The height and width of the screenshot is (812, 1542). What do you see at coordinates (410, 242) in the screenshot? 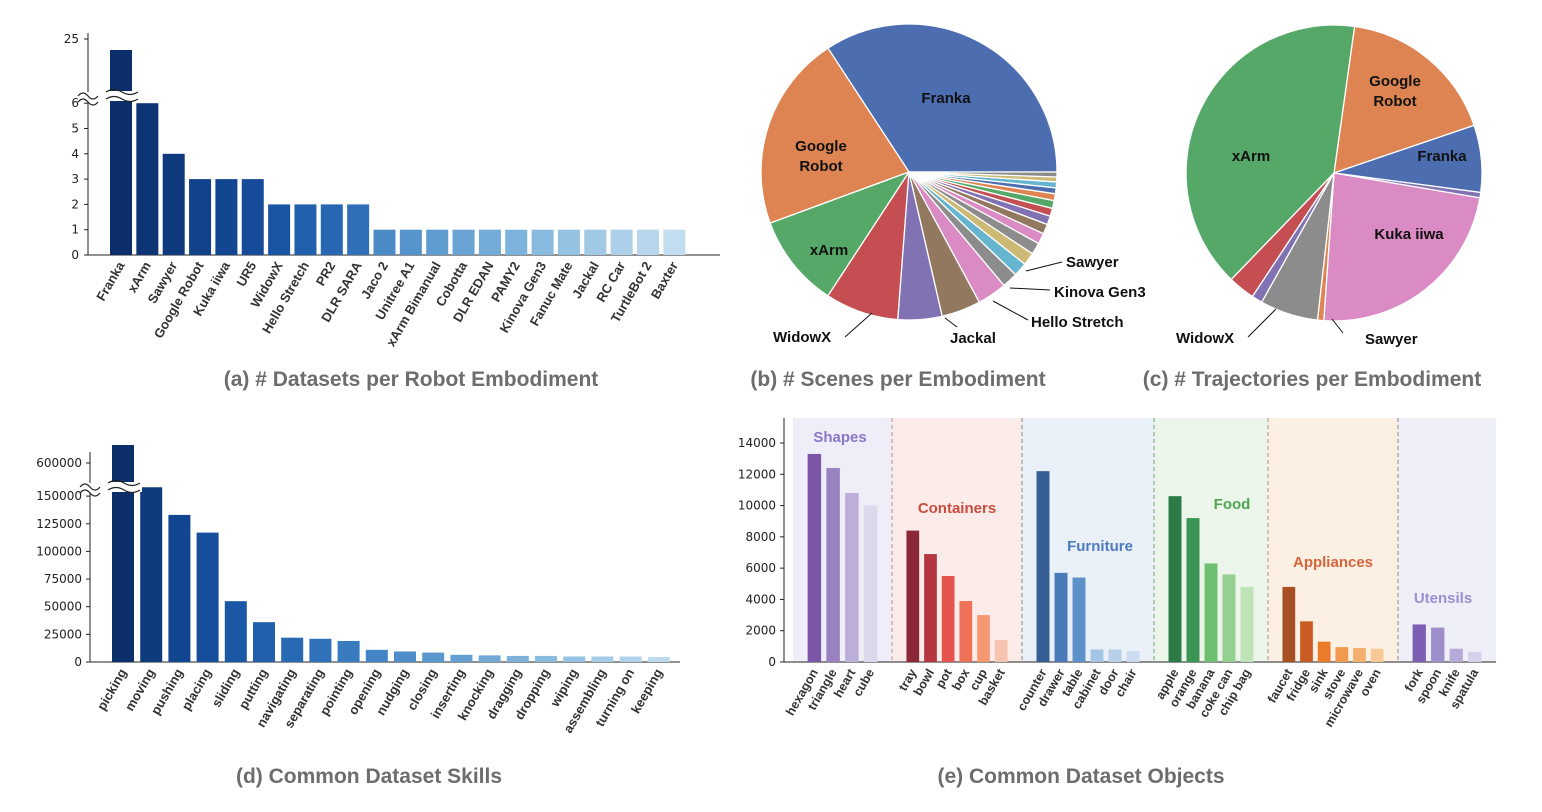
I see `bar-unitree-a1` at bounding box center [410, 242].